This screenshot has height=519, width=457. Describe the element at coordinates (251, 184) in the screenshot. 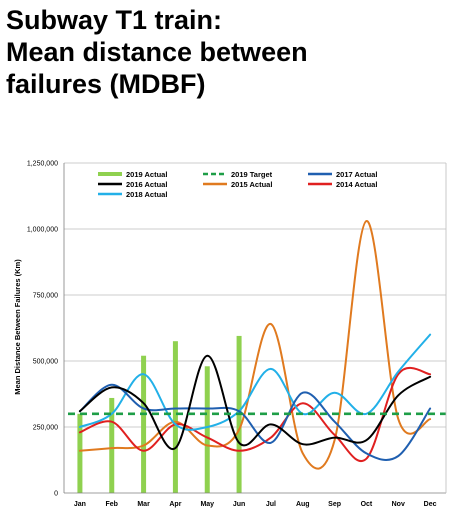

I see `legend-2015-actual-label: 2015 Actual` at that location.